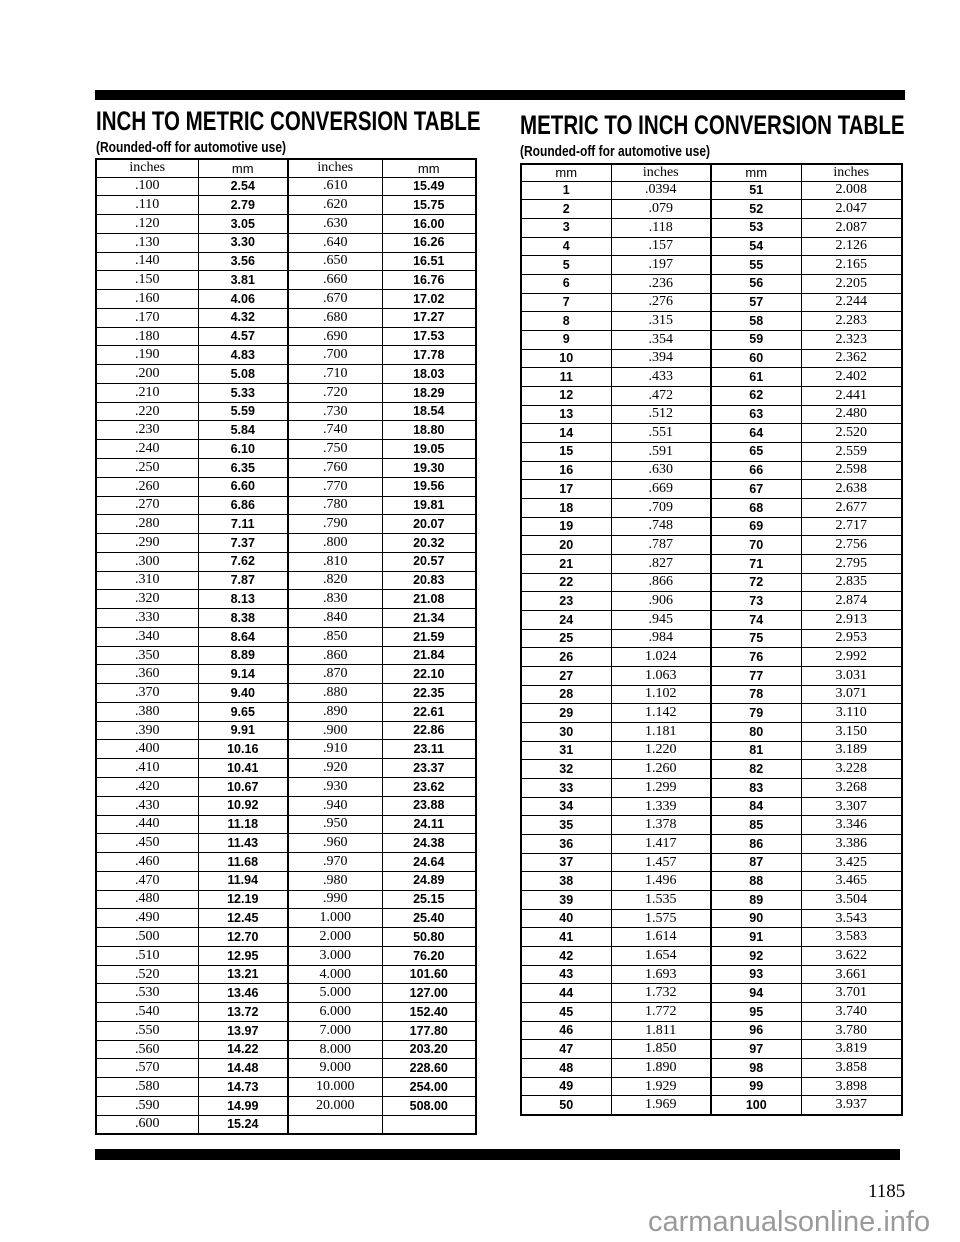 This screenshot has height=1242, width=960. Describe the element at coordinates (566, 694) in the screenshot. I see `mm-cell: 28` at that location.